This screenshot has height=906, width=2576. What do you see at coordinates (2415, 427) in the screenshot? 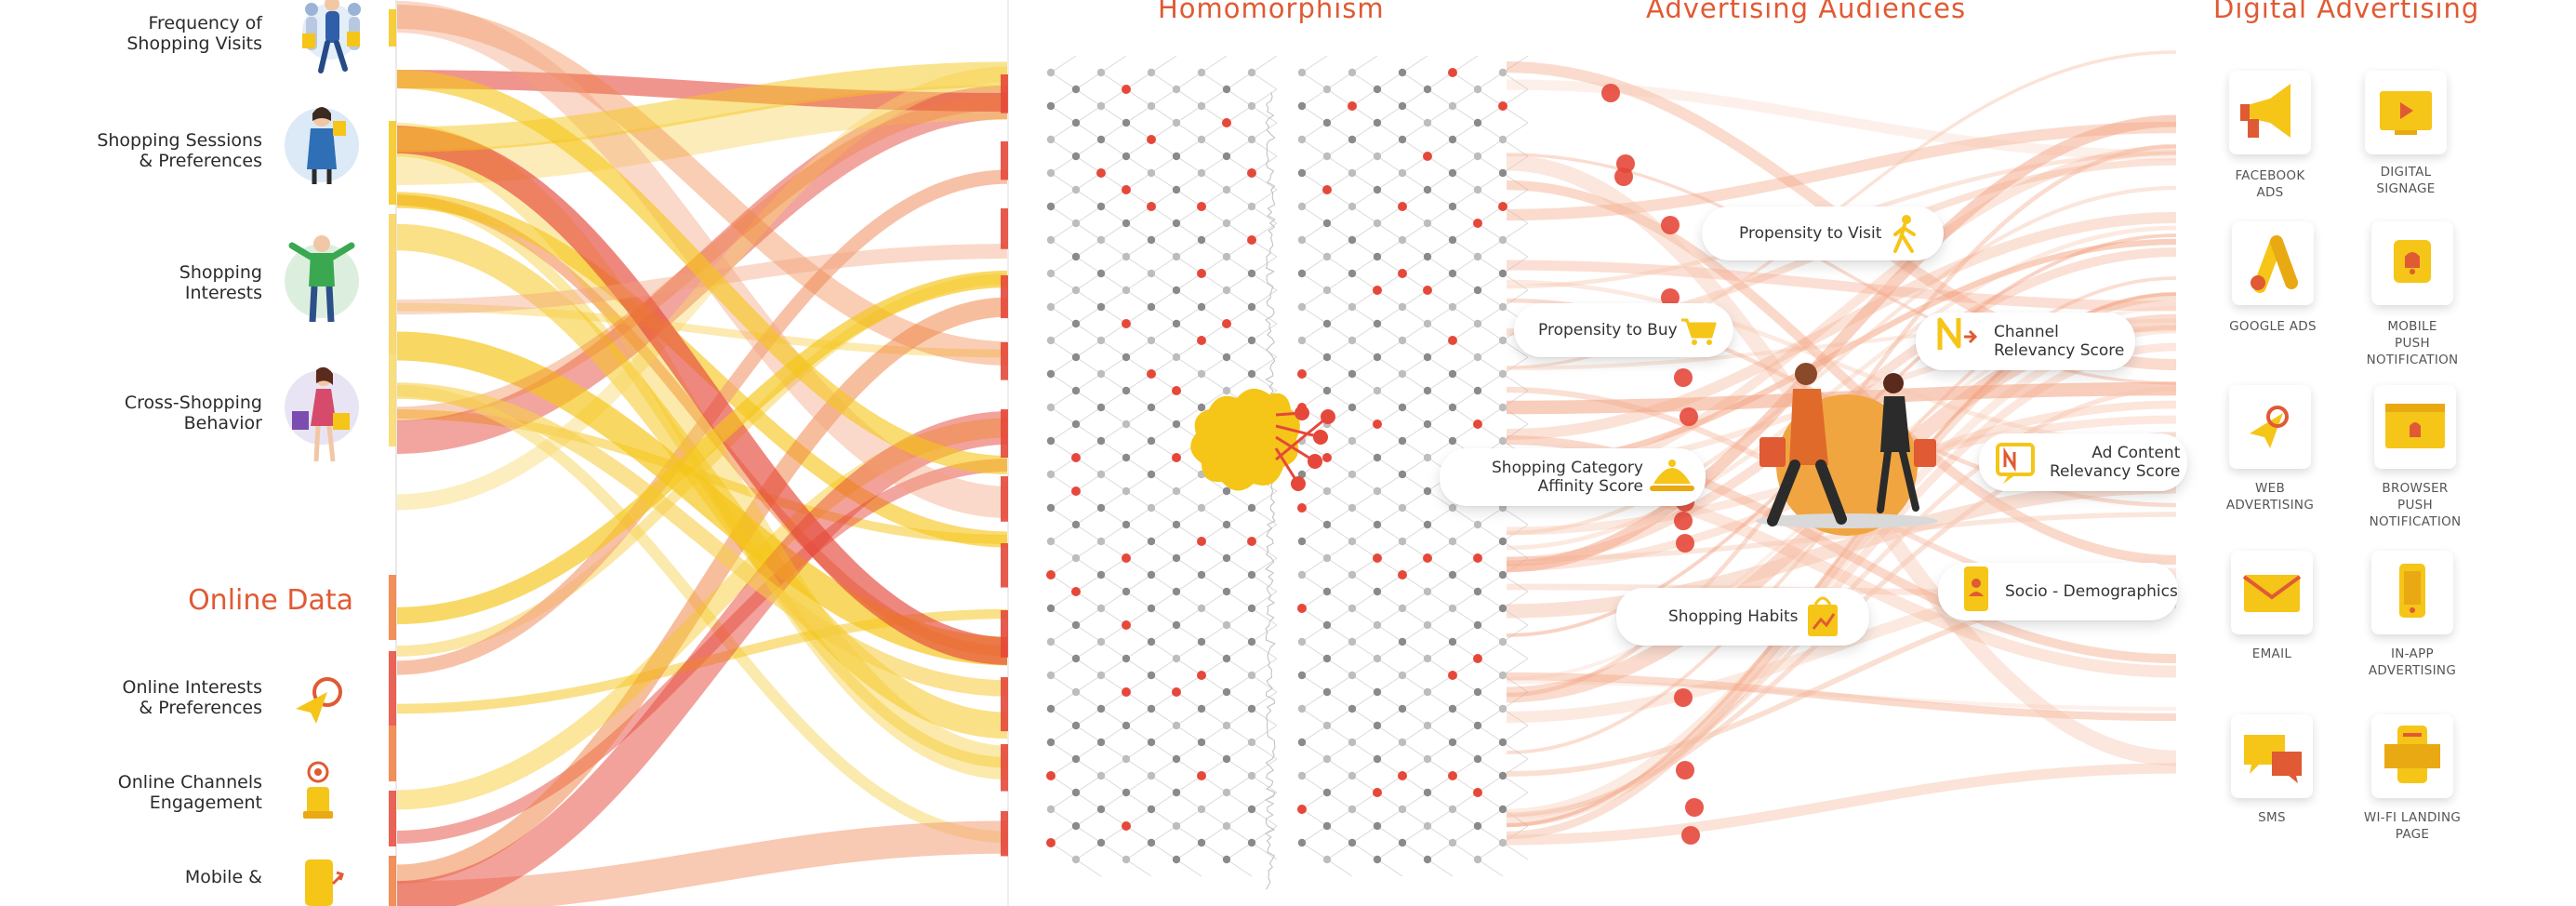
I see `channel-tile-browser-push` at bounding box center [2415, 427].